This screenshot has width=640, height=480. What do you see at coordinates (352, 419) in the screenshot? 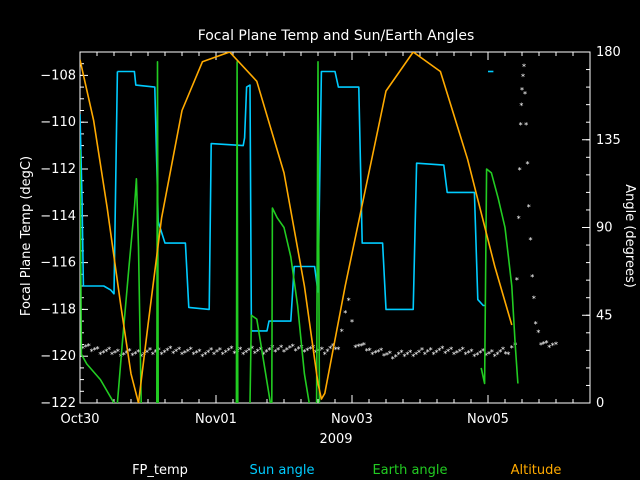
I see `x-tick-label: Nov03` at bounding box center [352, 419].